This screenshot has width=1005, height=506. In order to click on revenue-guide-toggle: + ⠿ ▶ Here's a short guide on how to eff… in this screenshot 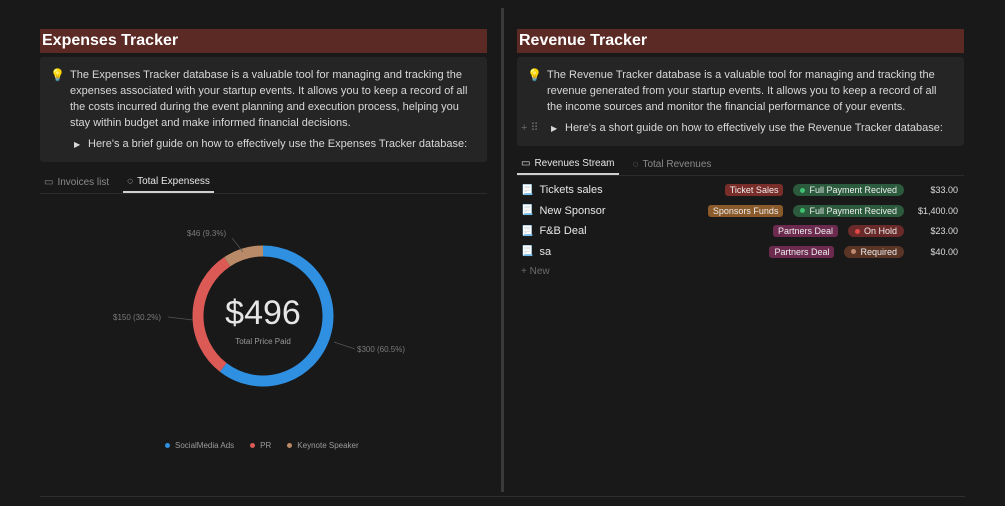, I will do `click(736, 128)`.